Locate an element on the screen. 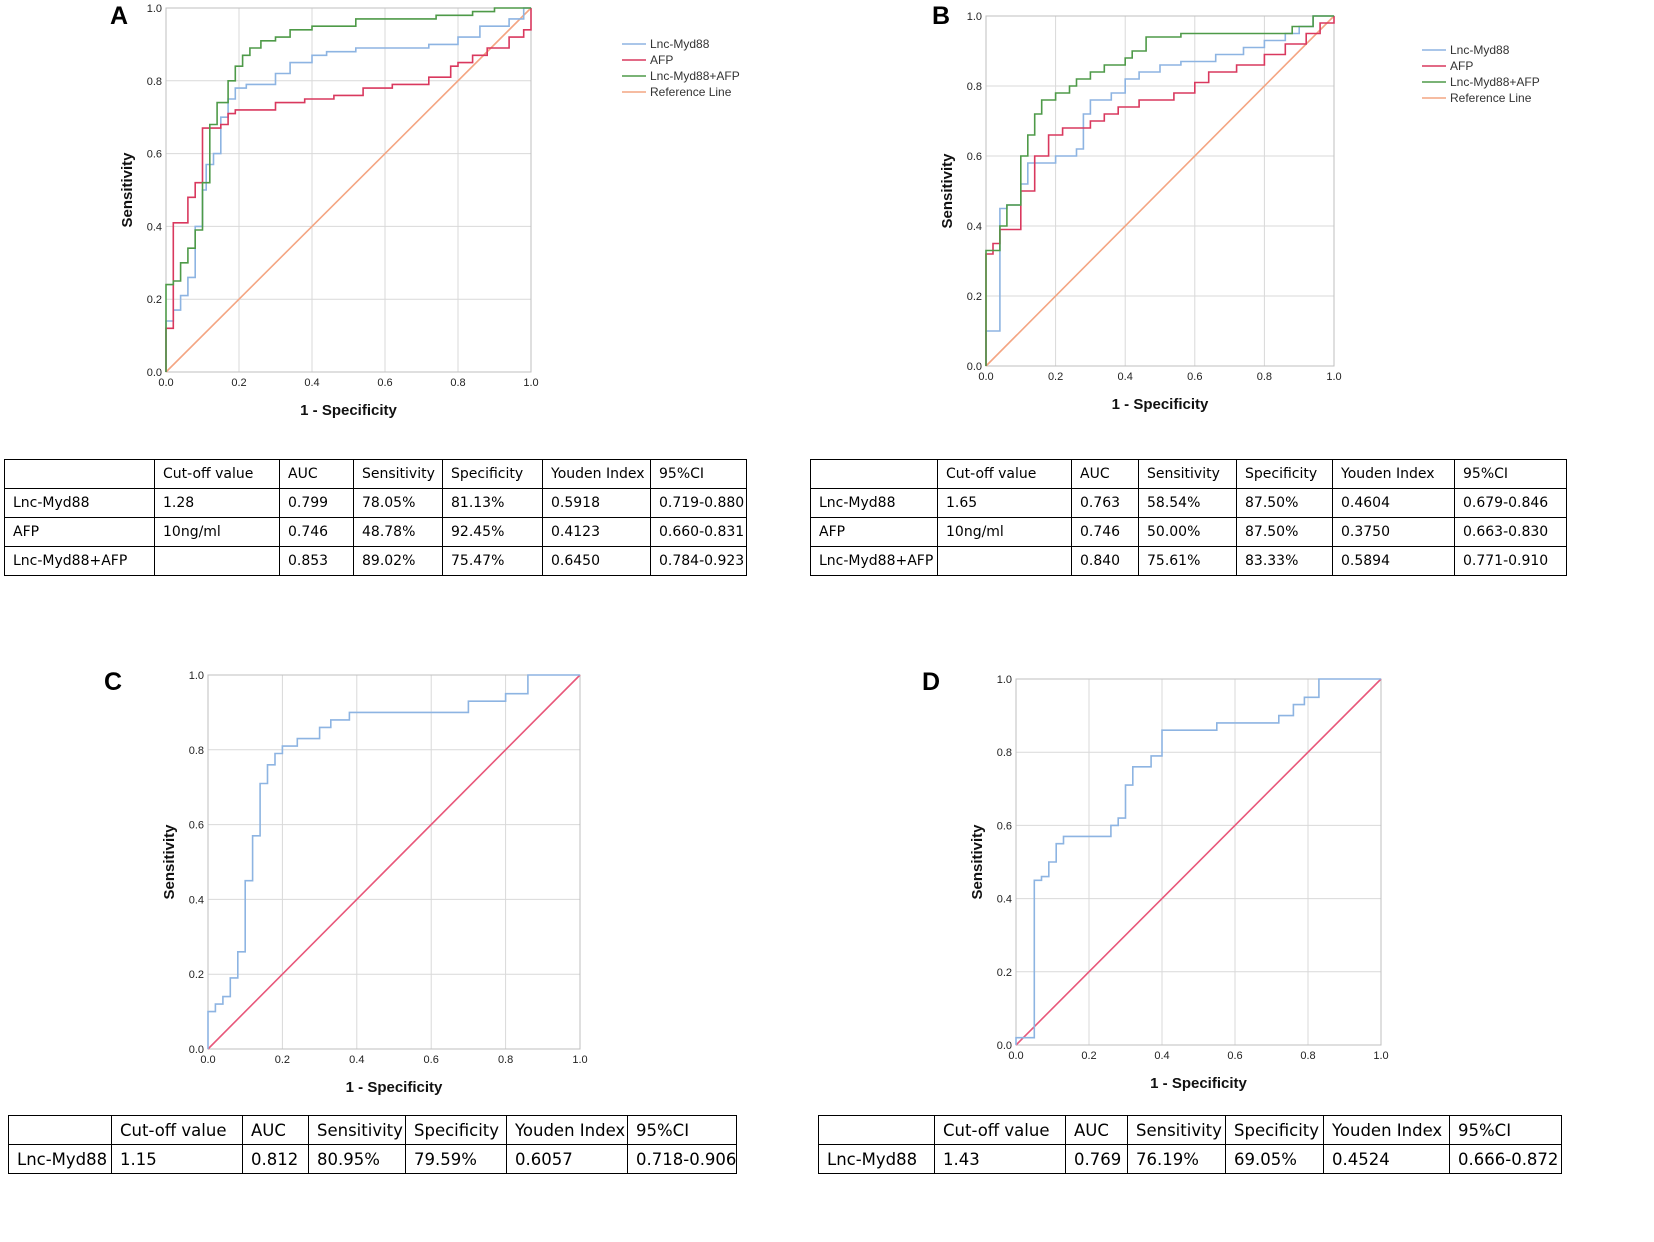 The height and width of the screenshot is (1242, 1654). table-cell: 0.840 is located at coordinates (1105, 561).